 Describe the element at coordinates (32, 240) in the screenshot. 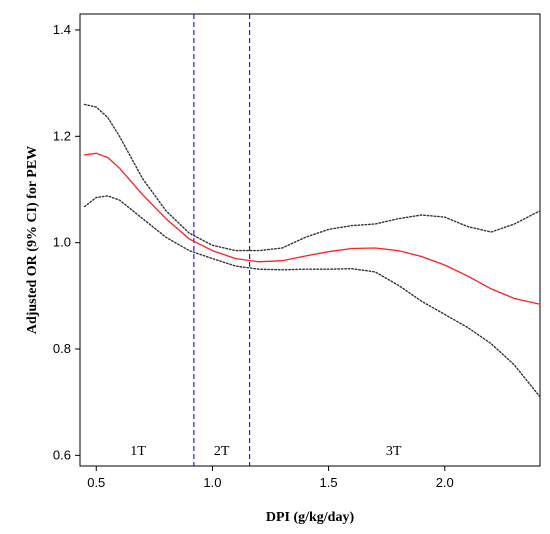

I see `y-axis-title: Adjusted OR (9% CI) for PEW` at that location.